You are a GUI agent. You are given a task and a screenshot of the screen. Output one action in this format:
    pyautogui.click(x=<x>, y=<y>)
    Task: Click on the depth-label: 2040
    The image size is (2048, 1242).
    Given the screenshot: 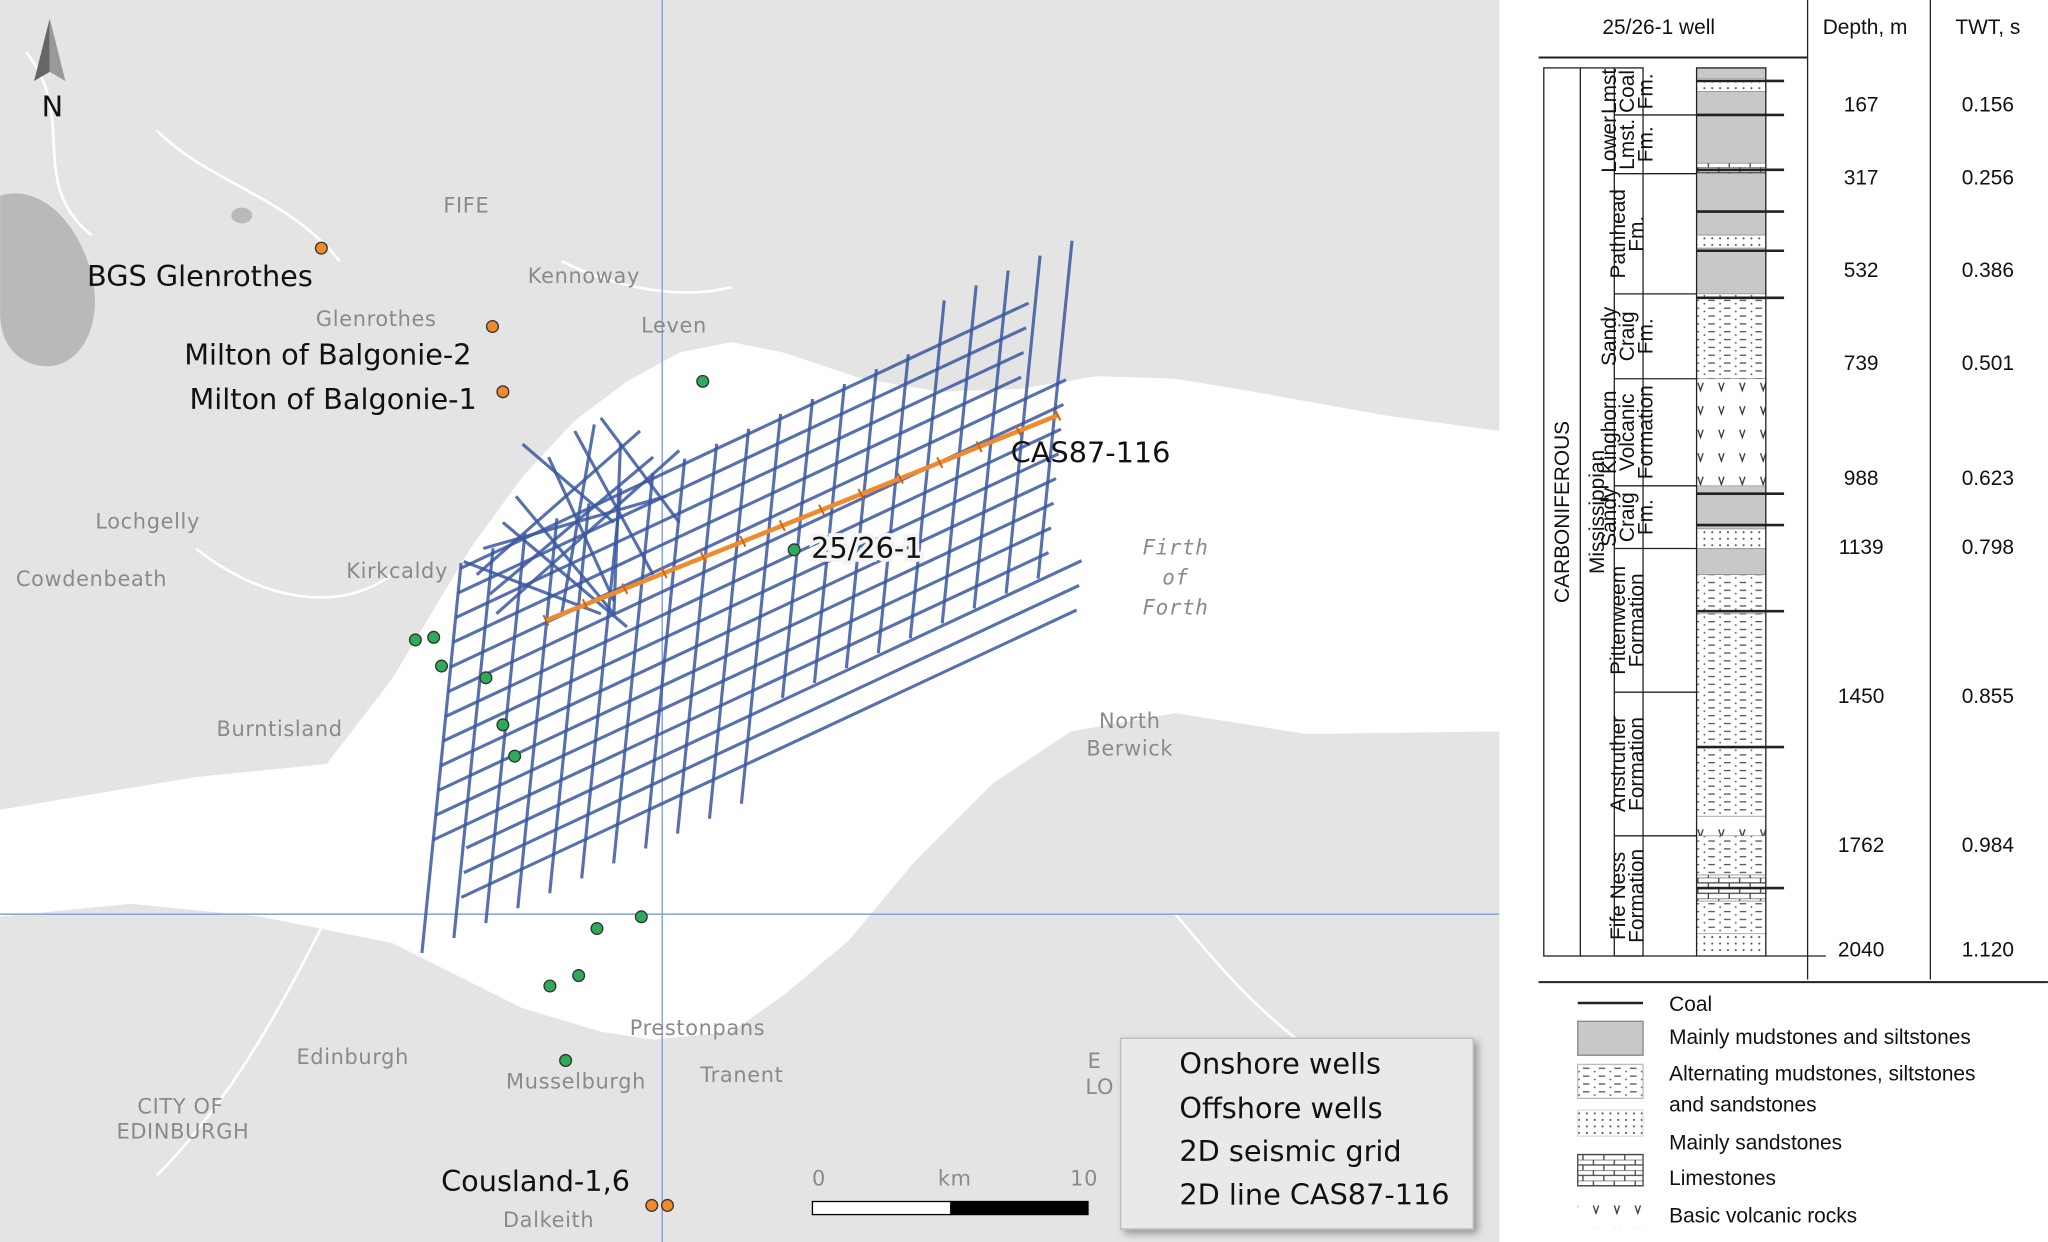 What is the action you would take?
    pyautogui.click(x=1861, y=949)
    